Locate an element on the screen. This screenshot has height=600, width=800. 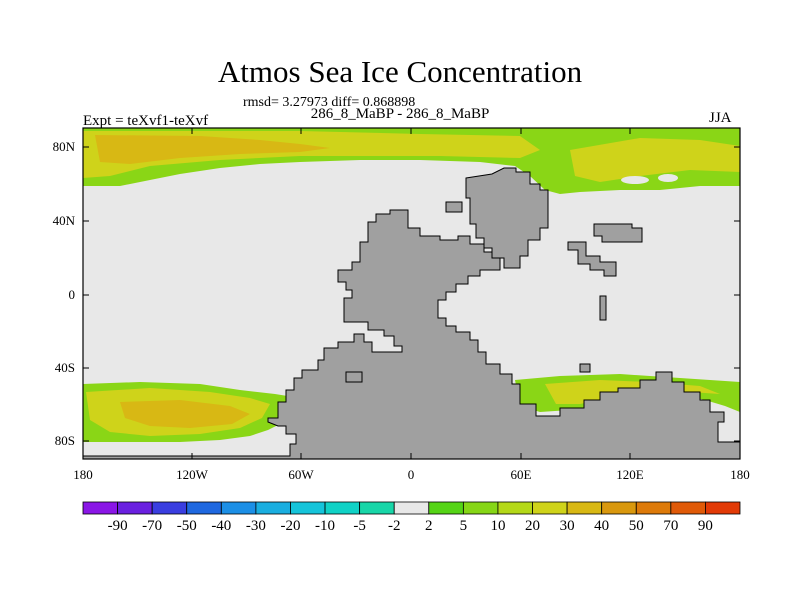
plot-title: Atmos Sea Ice Concentration is located at coordinates (400, 71).